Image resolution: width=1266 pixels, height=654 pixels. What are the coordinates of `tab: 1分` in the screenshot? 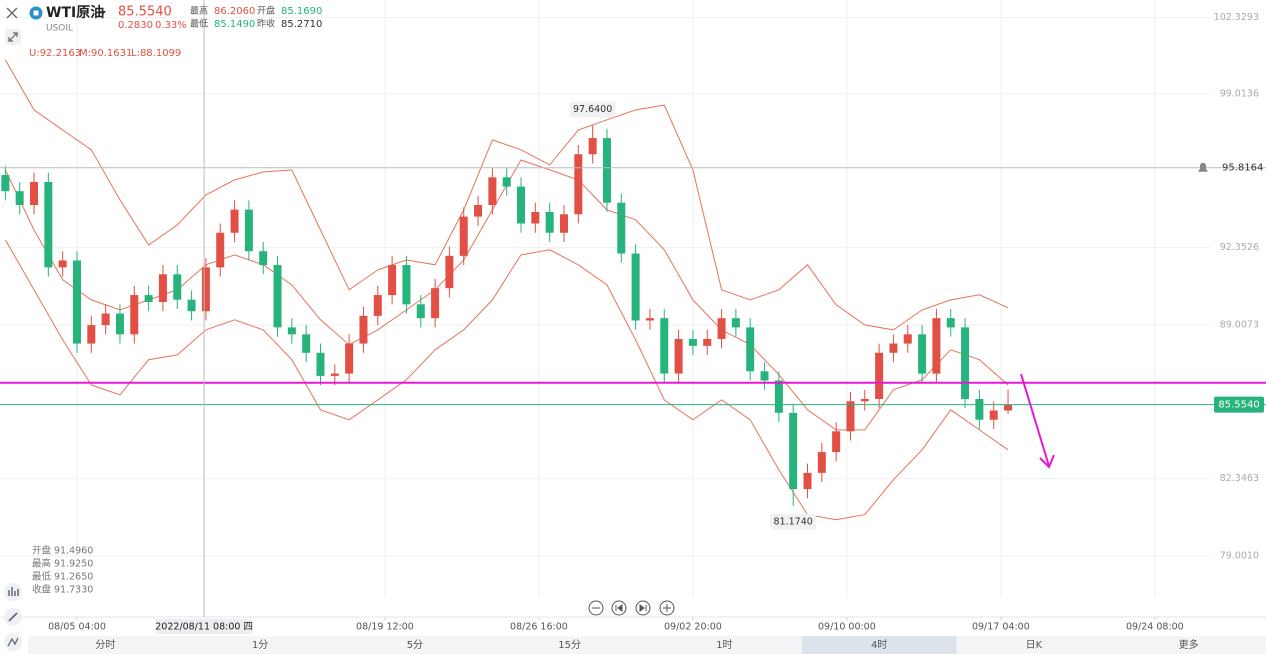 It's located at (260, 645).